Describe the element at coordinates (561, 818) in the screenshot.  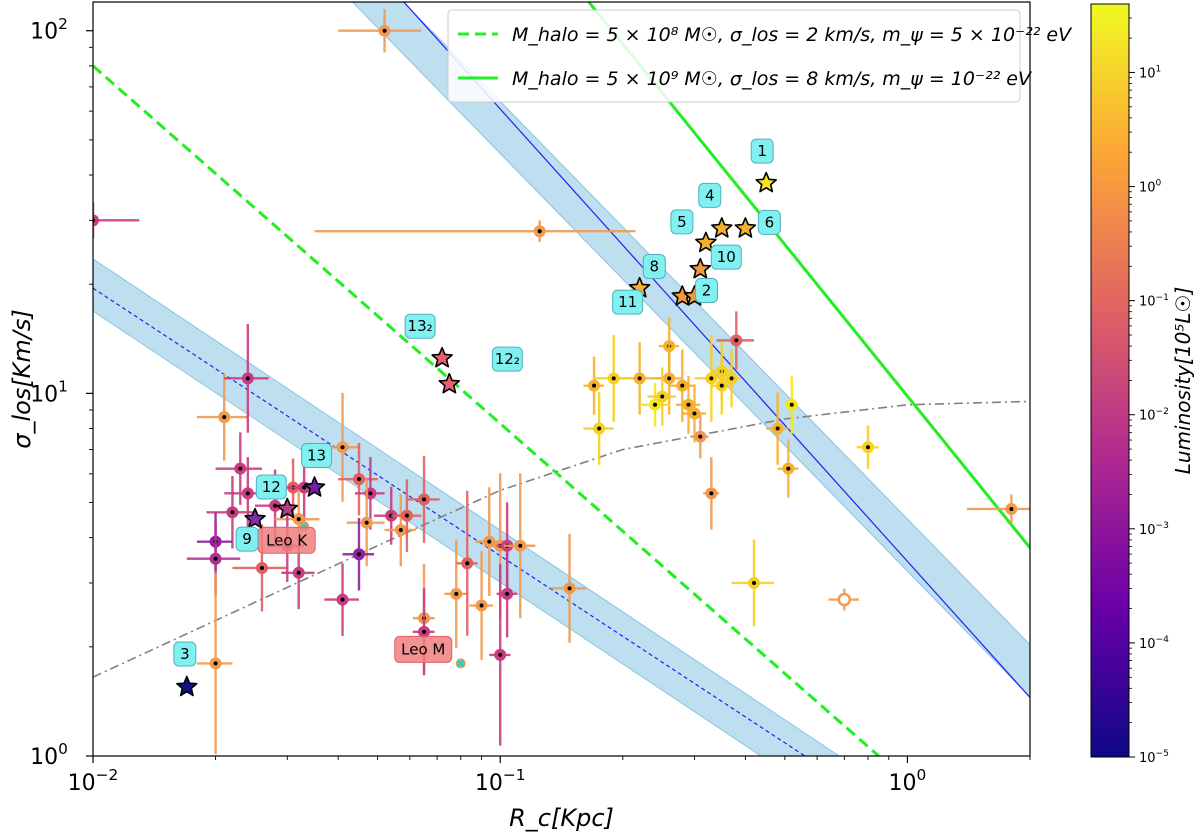
I see `x-axis-label: R_c[Kpc]` at that location.